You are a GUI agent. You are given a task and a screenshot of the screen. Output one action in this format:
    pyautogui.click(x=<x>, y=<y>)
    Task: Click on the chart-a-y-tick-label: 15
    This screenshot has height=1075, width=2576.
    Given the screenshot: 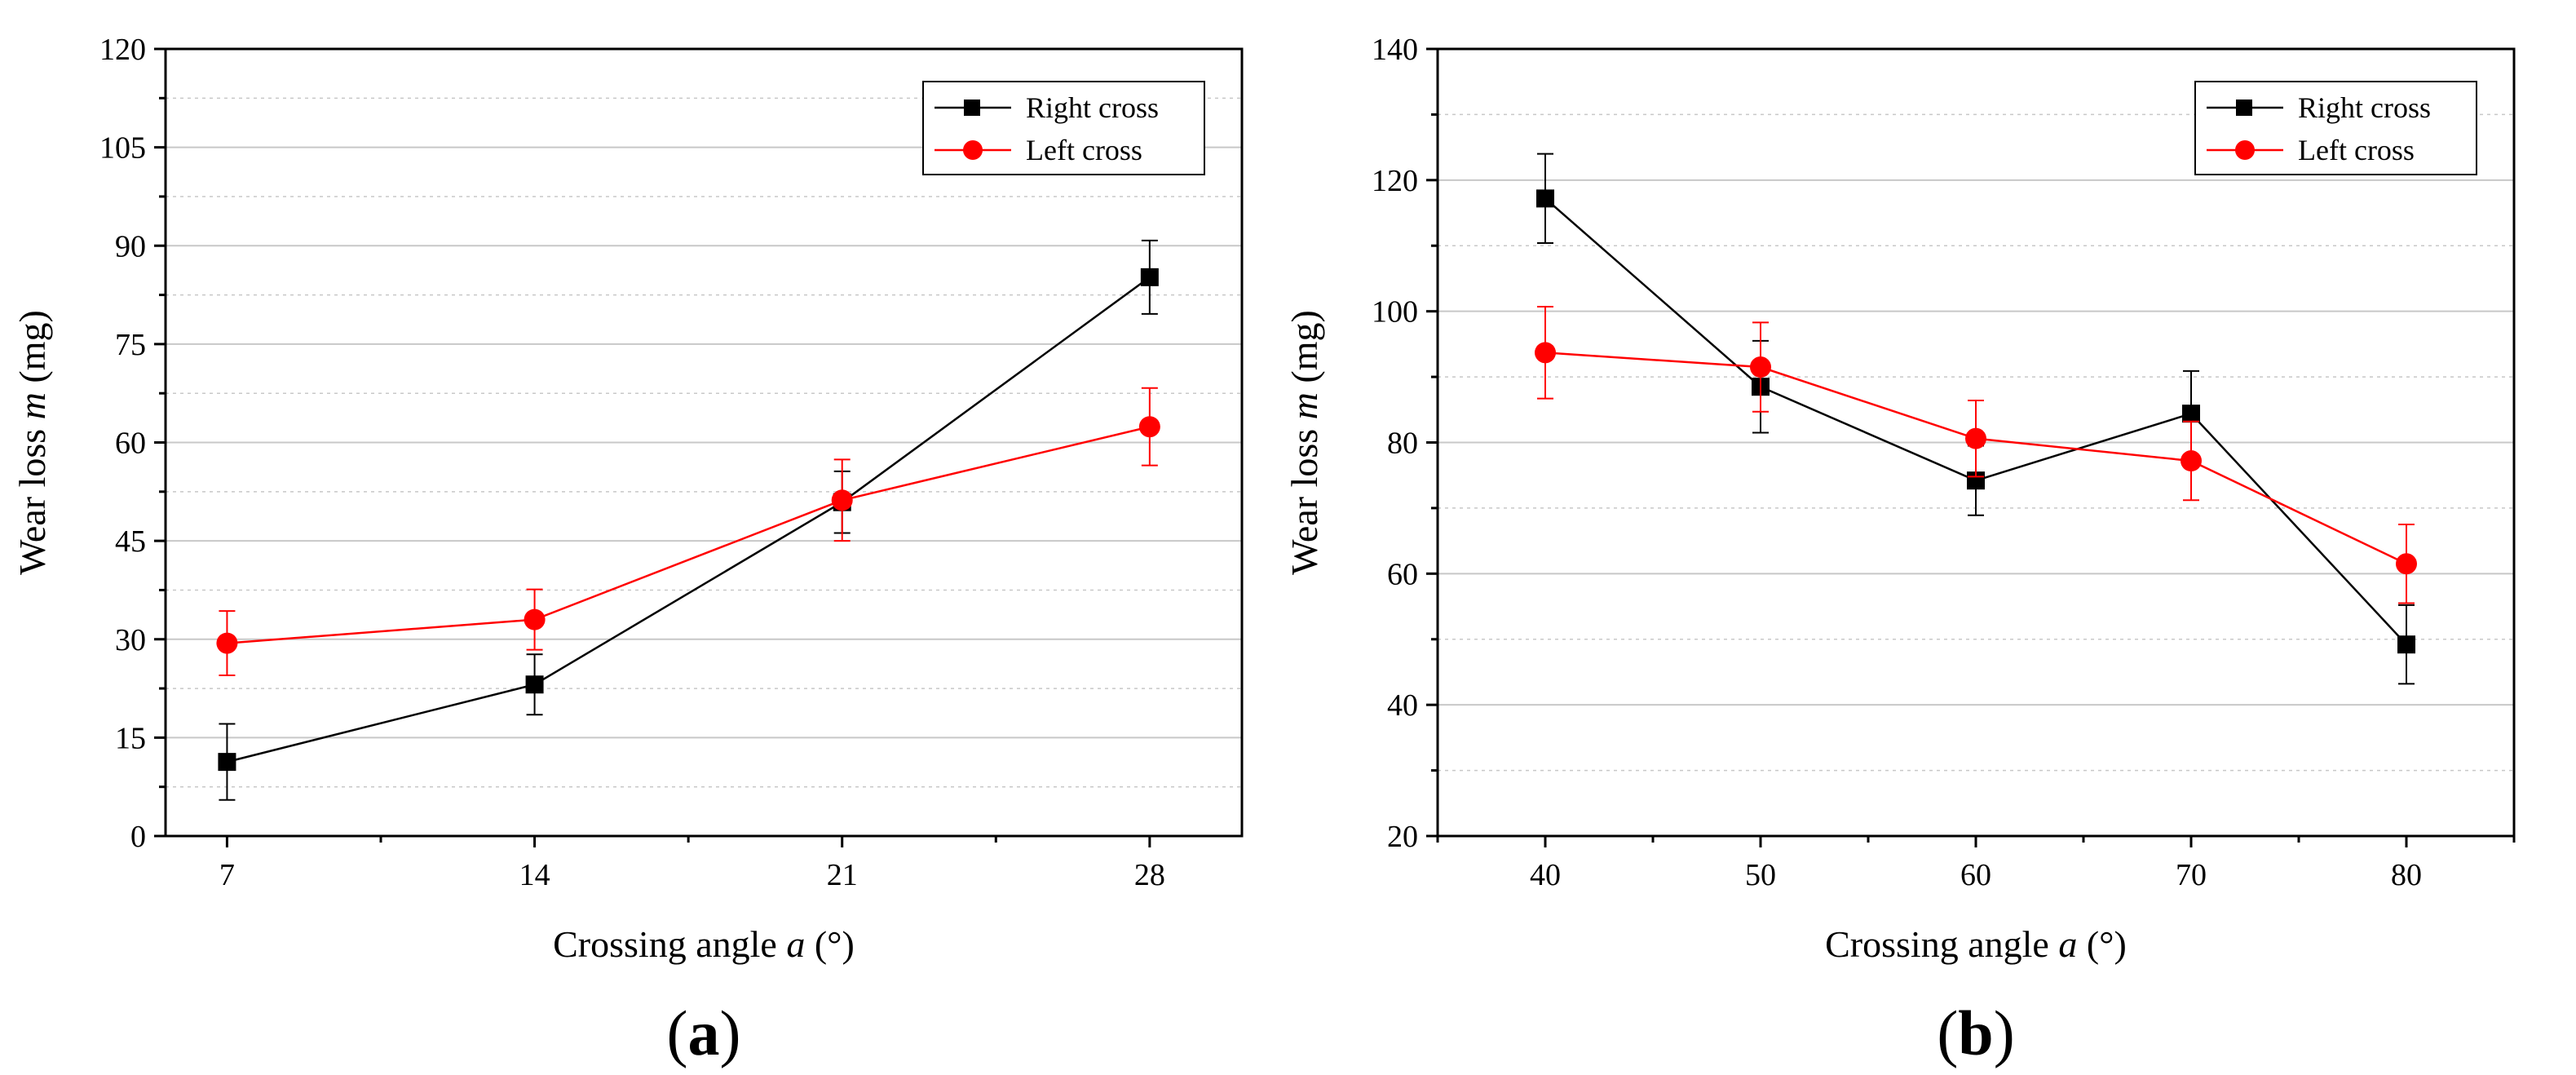 What is the action you would take?
    pyautogui.click(x=130, y=738)
    